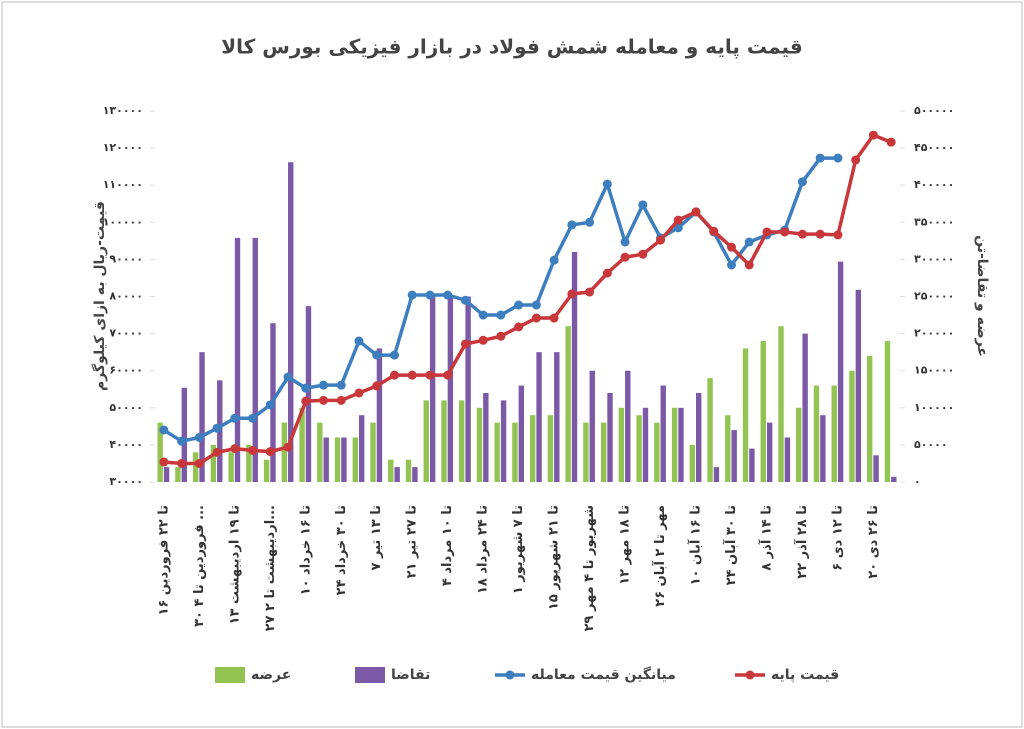  What do you see at coordinates (271, 675) in the screenshot?
I see `legend-label: عرضه` at bounding box center [271, 675].